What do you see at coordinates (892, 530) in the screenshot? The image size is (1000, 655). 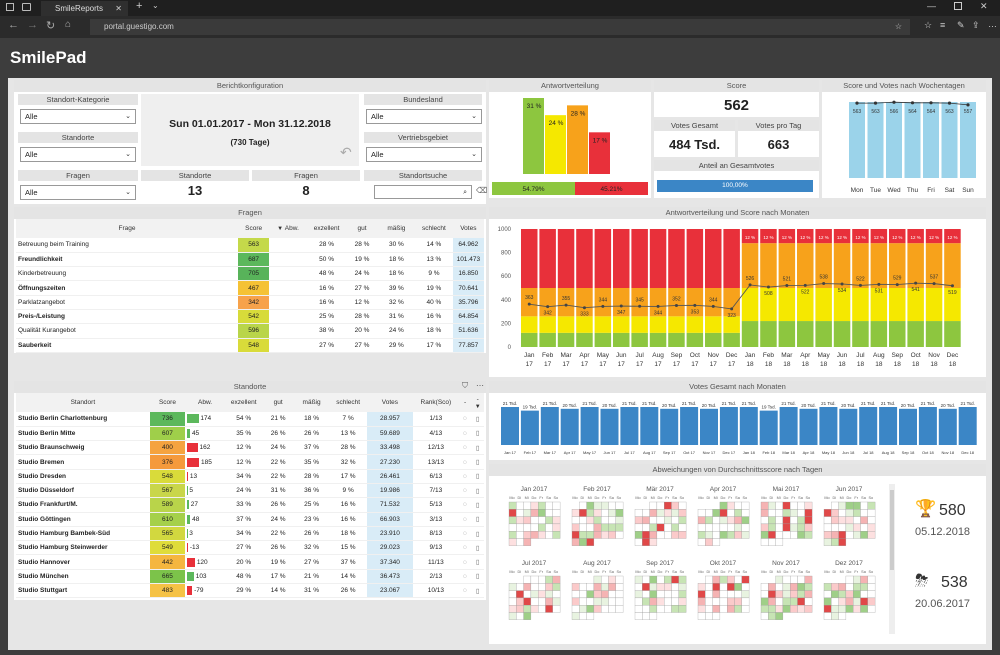 I see `scrollbar-thumb` at bounding box center [892, 530].